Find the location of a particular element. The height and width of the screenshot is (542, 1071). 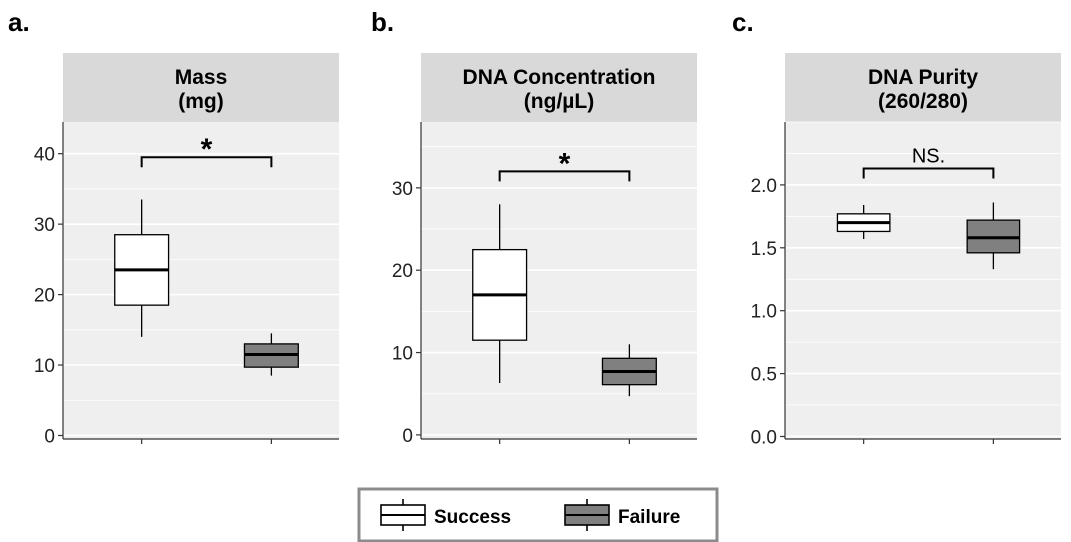

legend: Success Failure is located at coordinates (538, 514).